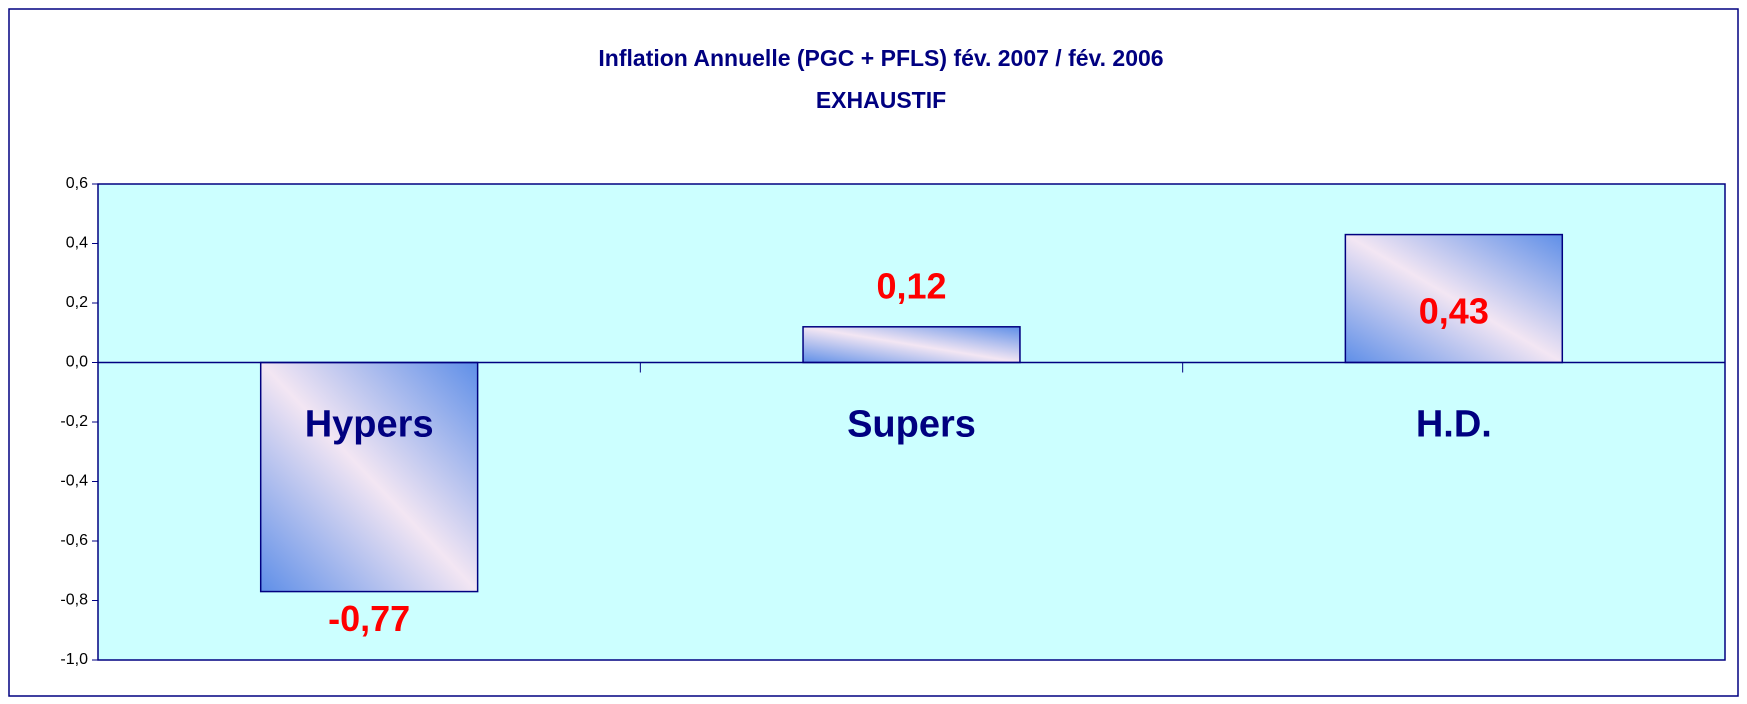 This screenshot has height=704, width=1747. What do you see at coordinates (74, 600) in the screenshot?
I see `y-tick-label: -0,8` at bounding box center [74, 600].